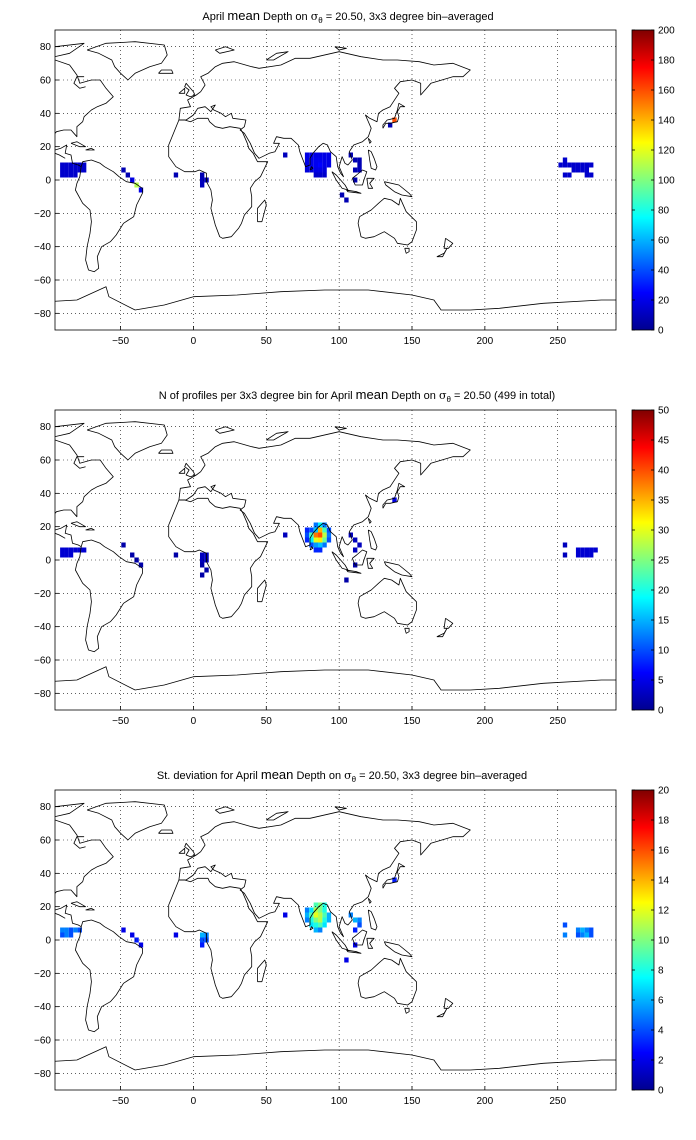  What do you see at coordinates (664, 911) in the screenshot?
I see `colorbar-tick-label: 12` at bounding box center [664, 911].